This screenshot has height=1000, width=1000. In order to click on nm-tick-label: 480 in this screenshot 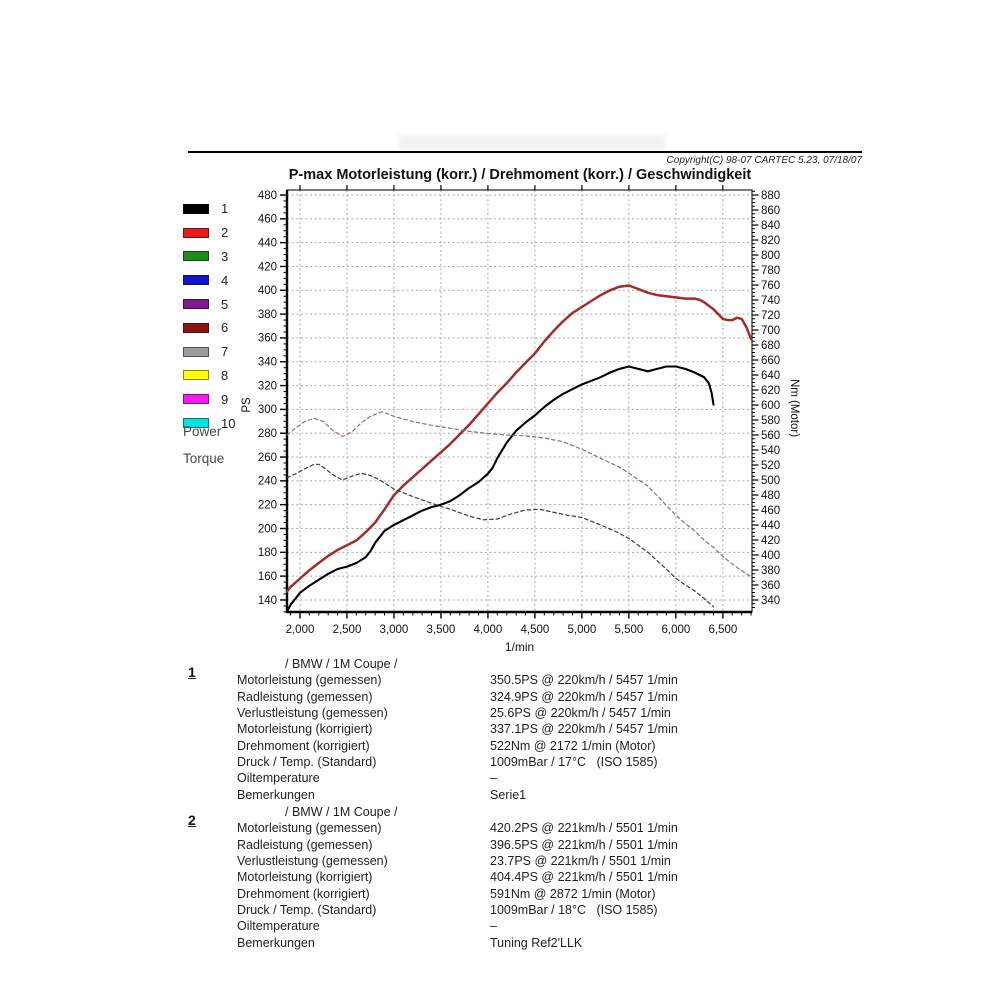, I will do `click(770, 496)`.